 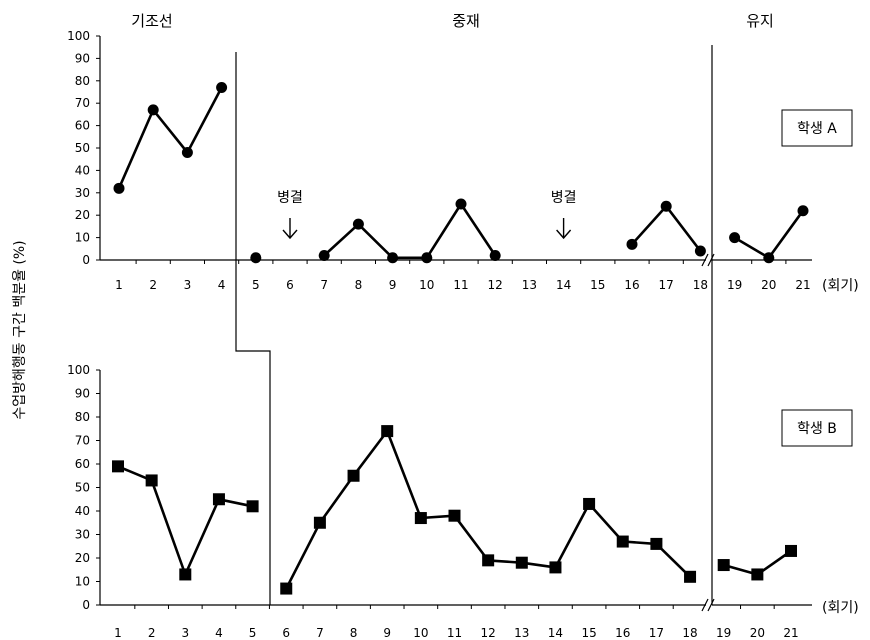 What do you see at coordinates (253, 633) in the screenshot?
I see `panel-b-x-tick-label: 5` at bounding box center [253, 633].